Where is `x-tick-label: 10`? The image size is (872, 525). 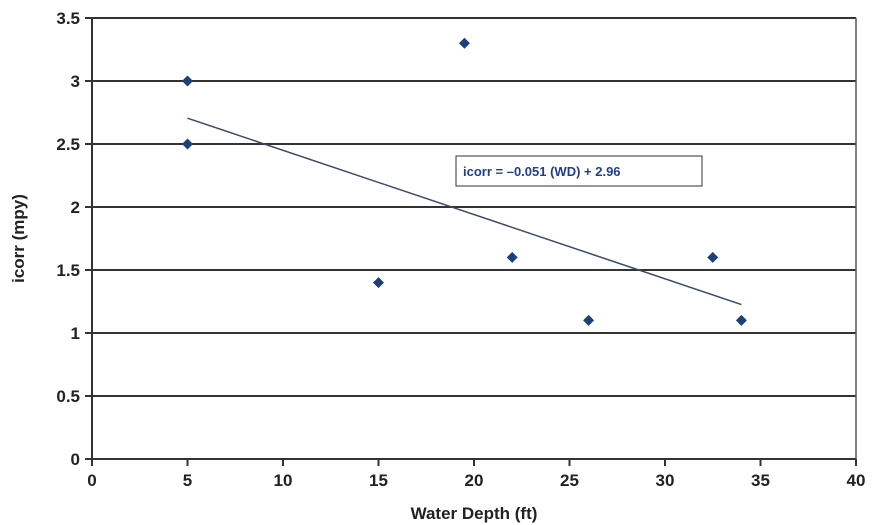 x-tick-label: 10 is located at coordinates (283, 480).